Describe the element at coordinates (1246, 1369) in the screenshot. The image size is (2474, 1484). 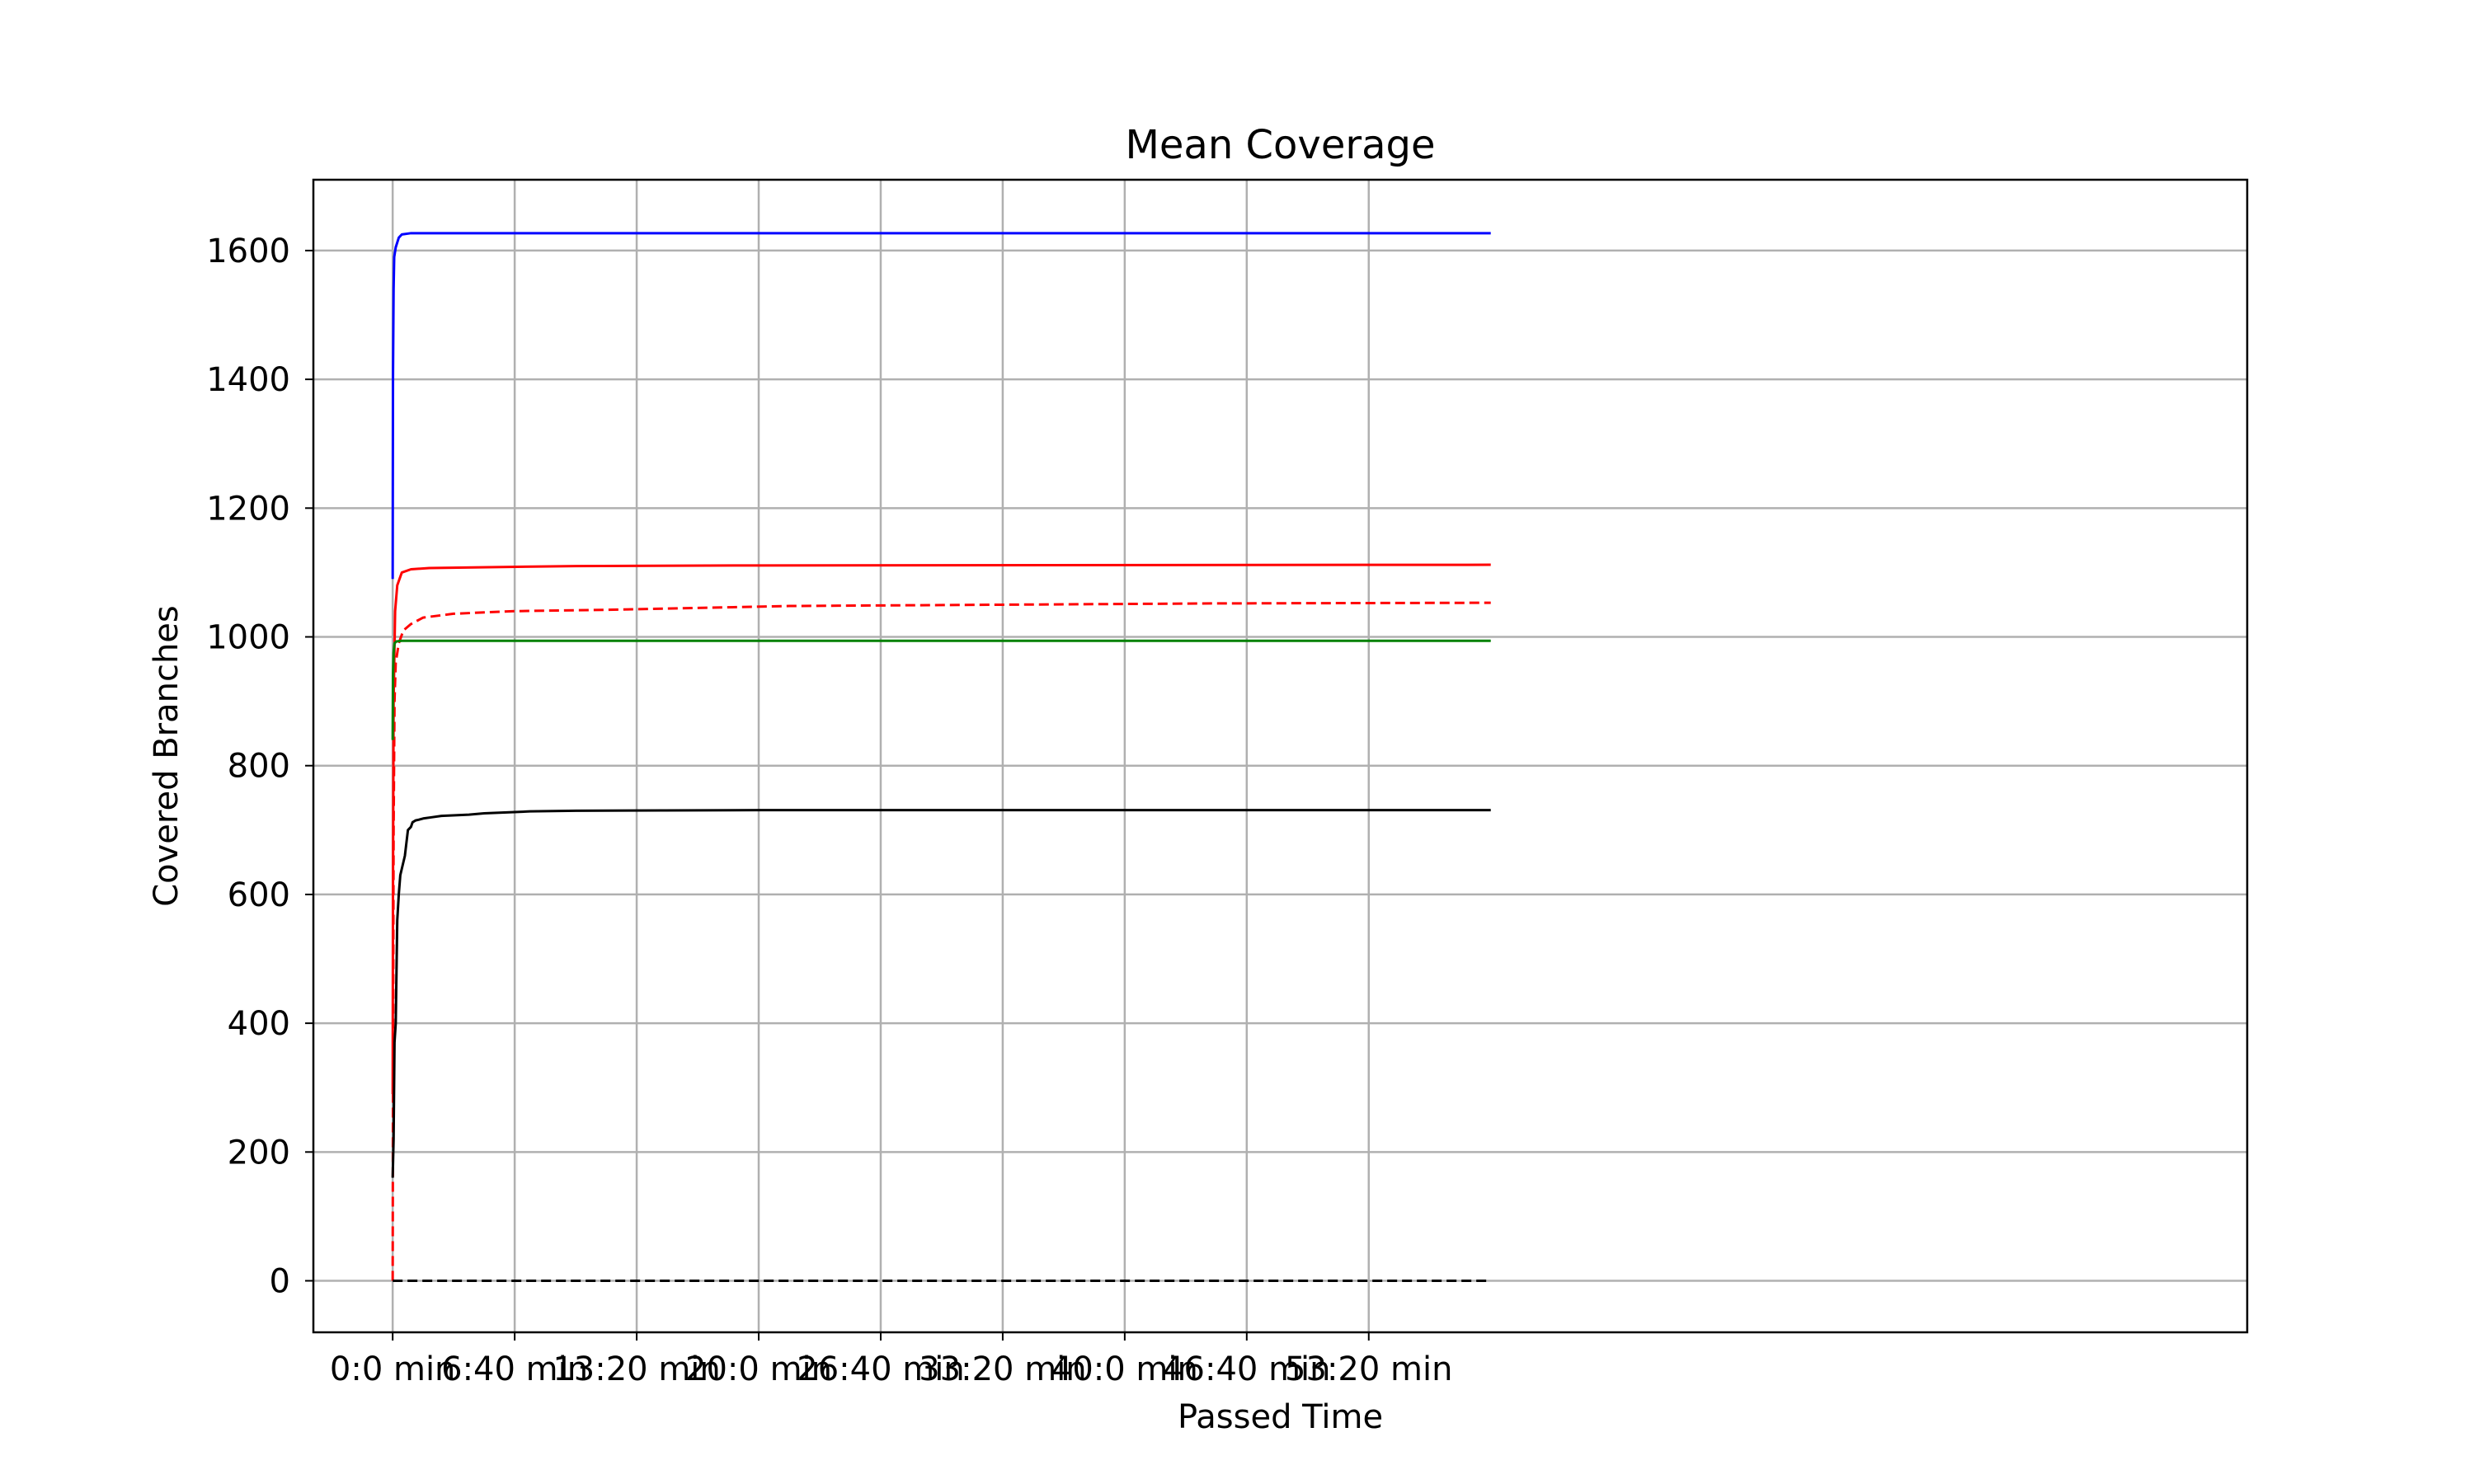
I see `x-tick-label: 46:40 min` at that location.